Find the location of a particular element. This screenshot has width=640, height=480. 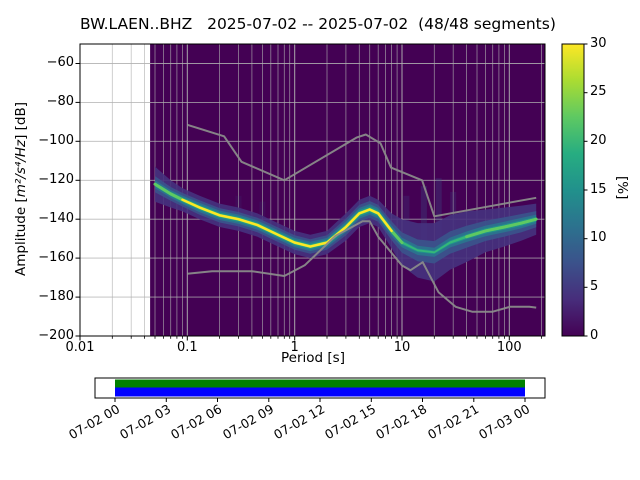

coverage-used-bar is located at coordinates (320, 383).